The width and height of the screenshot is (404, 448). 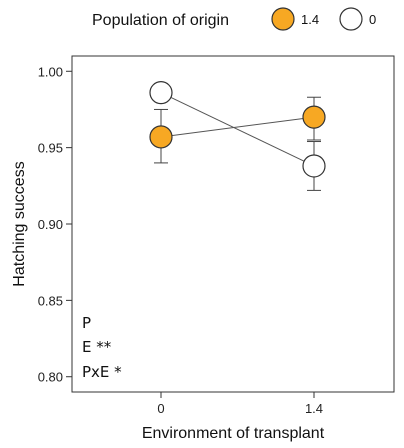 What do you see at coordinates (234, 19) in the screenshot?
I see `legend: Population of origin 1.4 0` at bounding box center [234, 19].